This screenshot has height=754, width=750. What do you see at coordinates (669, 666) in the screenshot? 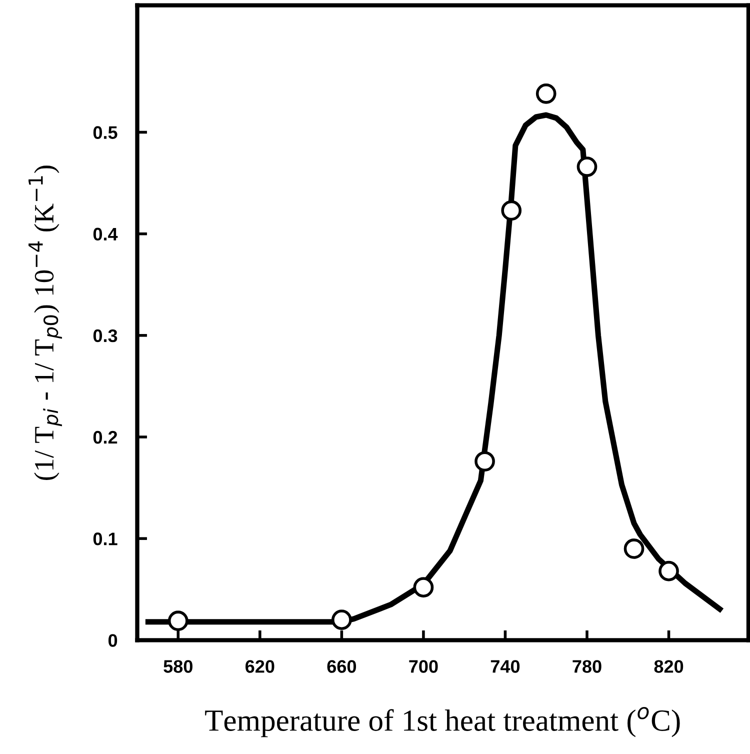
I see `x-tick-label: 820` at bounding box center [669, 666].